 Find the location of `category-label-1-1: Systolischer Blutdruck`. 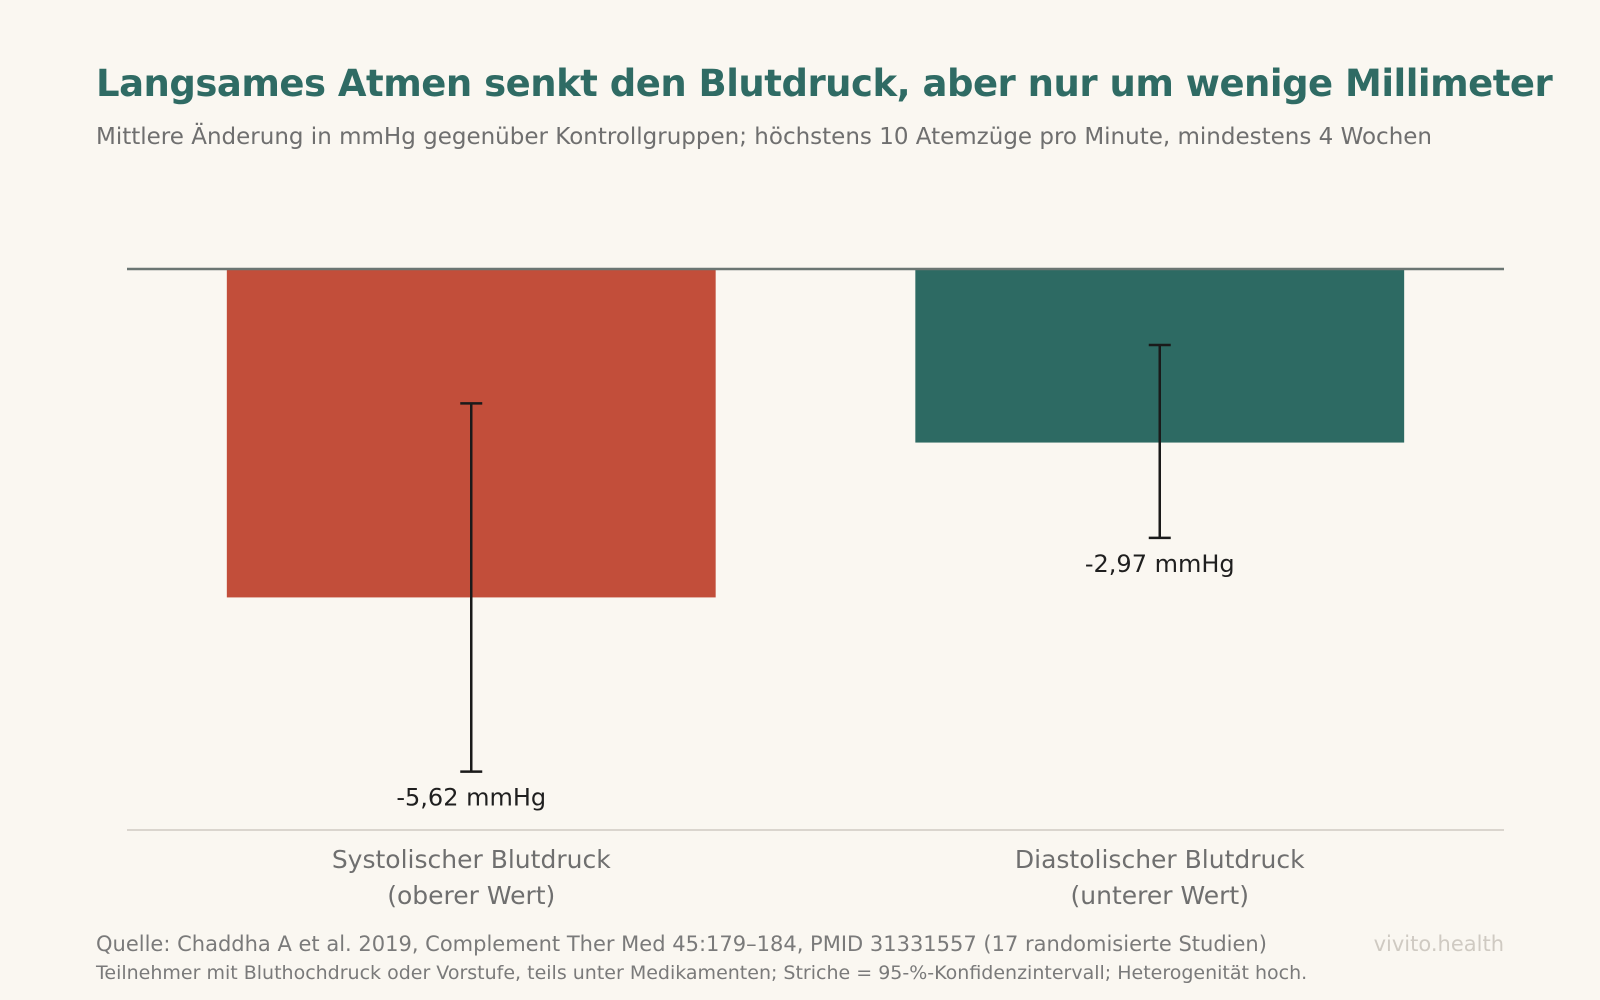

category-label-1-1: Systolischer Blutdruck is located at coordinates (471, 859).